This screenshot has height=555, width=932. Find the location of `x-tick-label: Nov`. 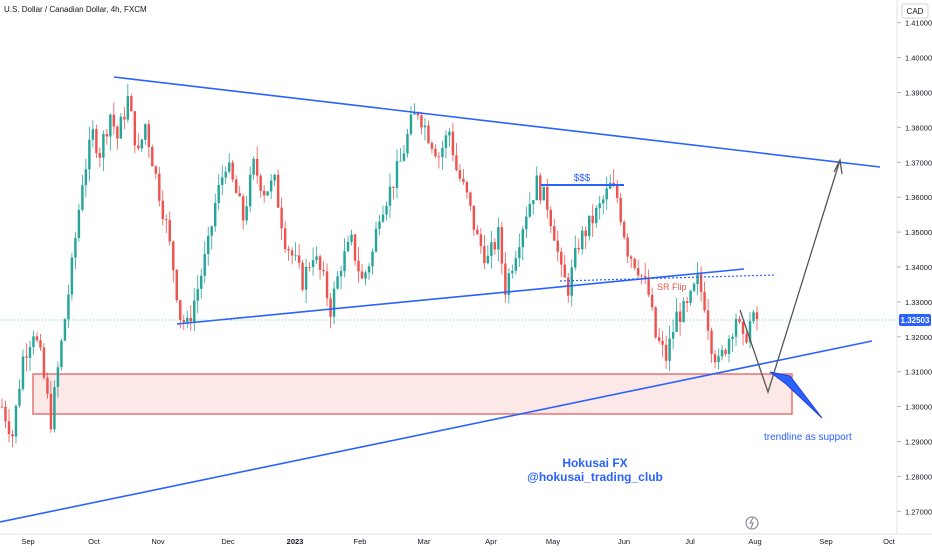

x-tick-label: Nov is located at coordinates (158, 541).